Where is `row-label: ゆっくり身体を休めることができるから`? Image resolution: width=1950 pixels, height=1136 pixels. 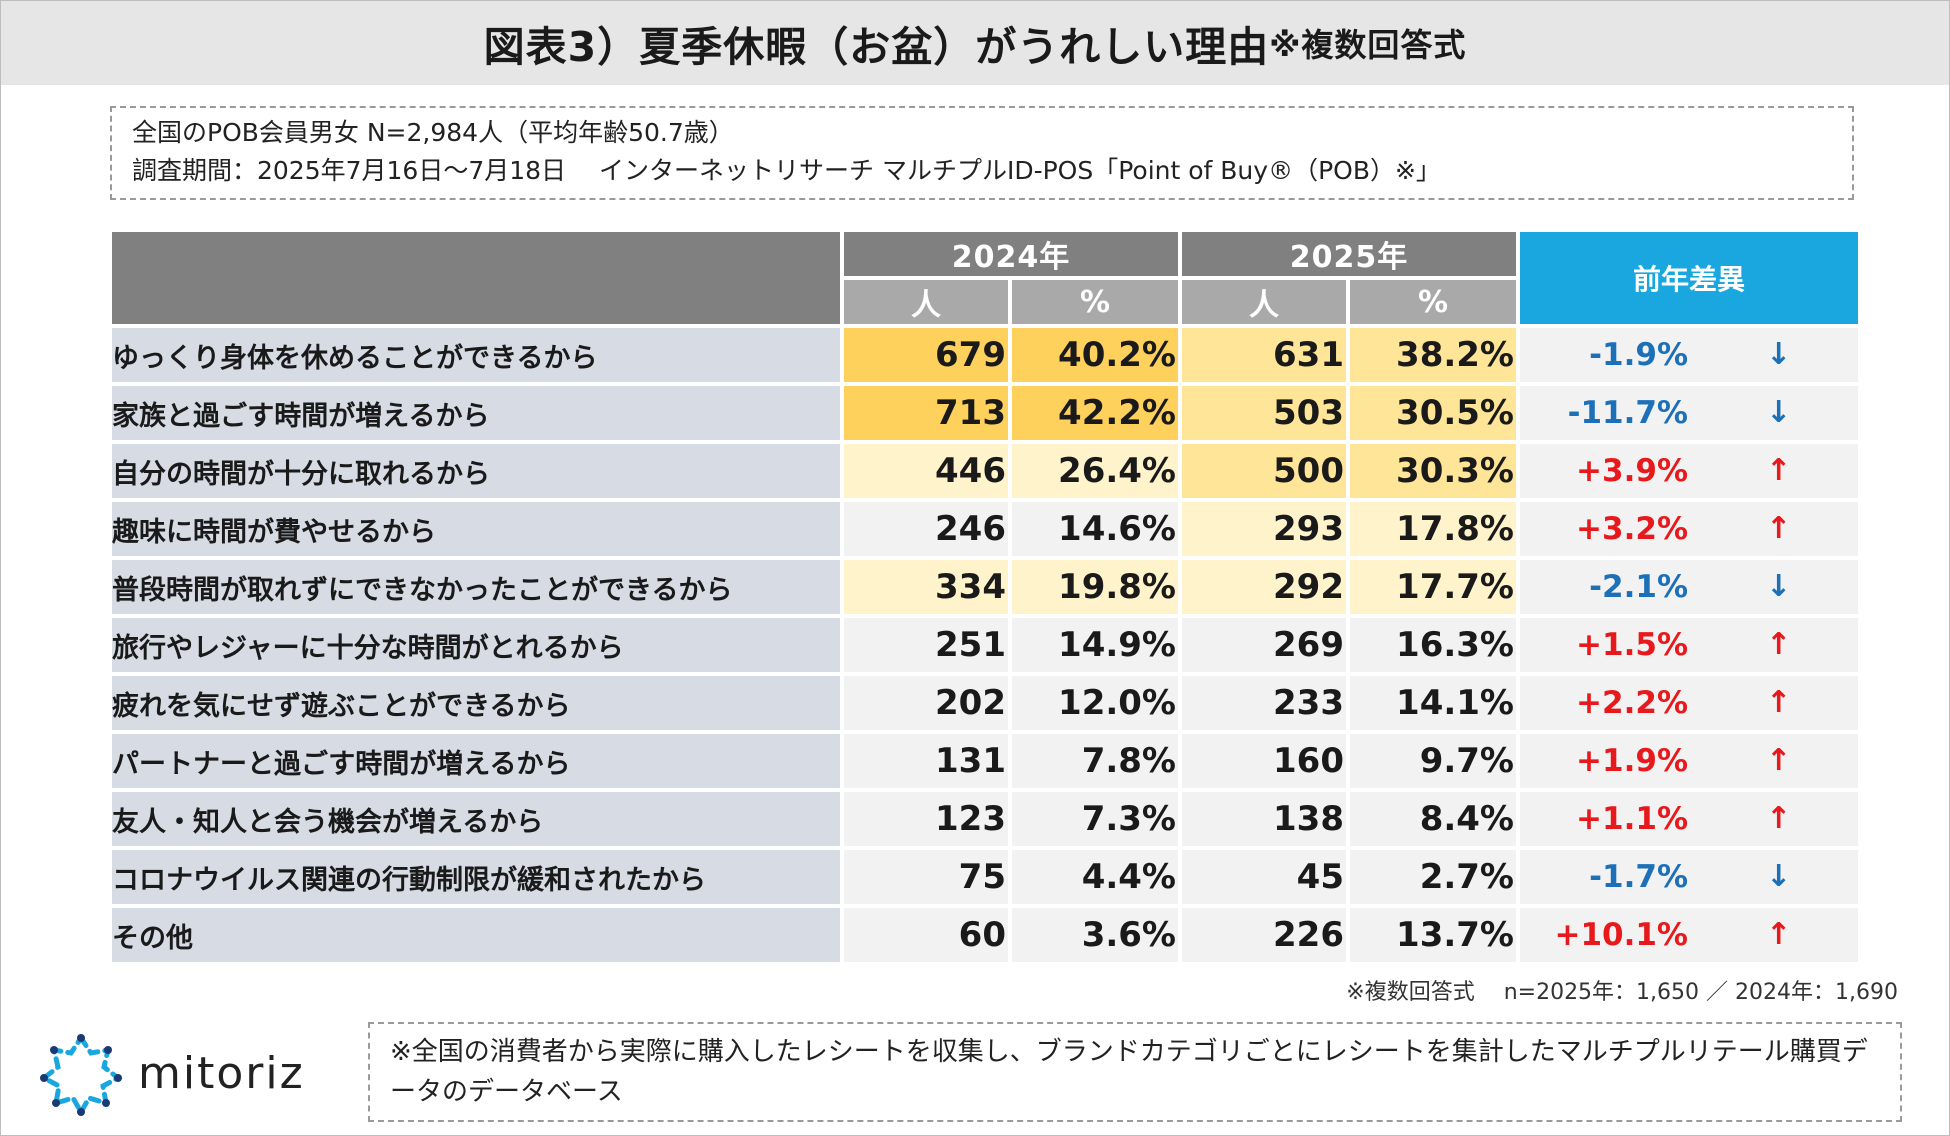
row-label: ゆっくり身体を休めることができるから is located at coordinates (476, 355).